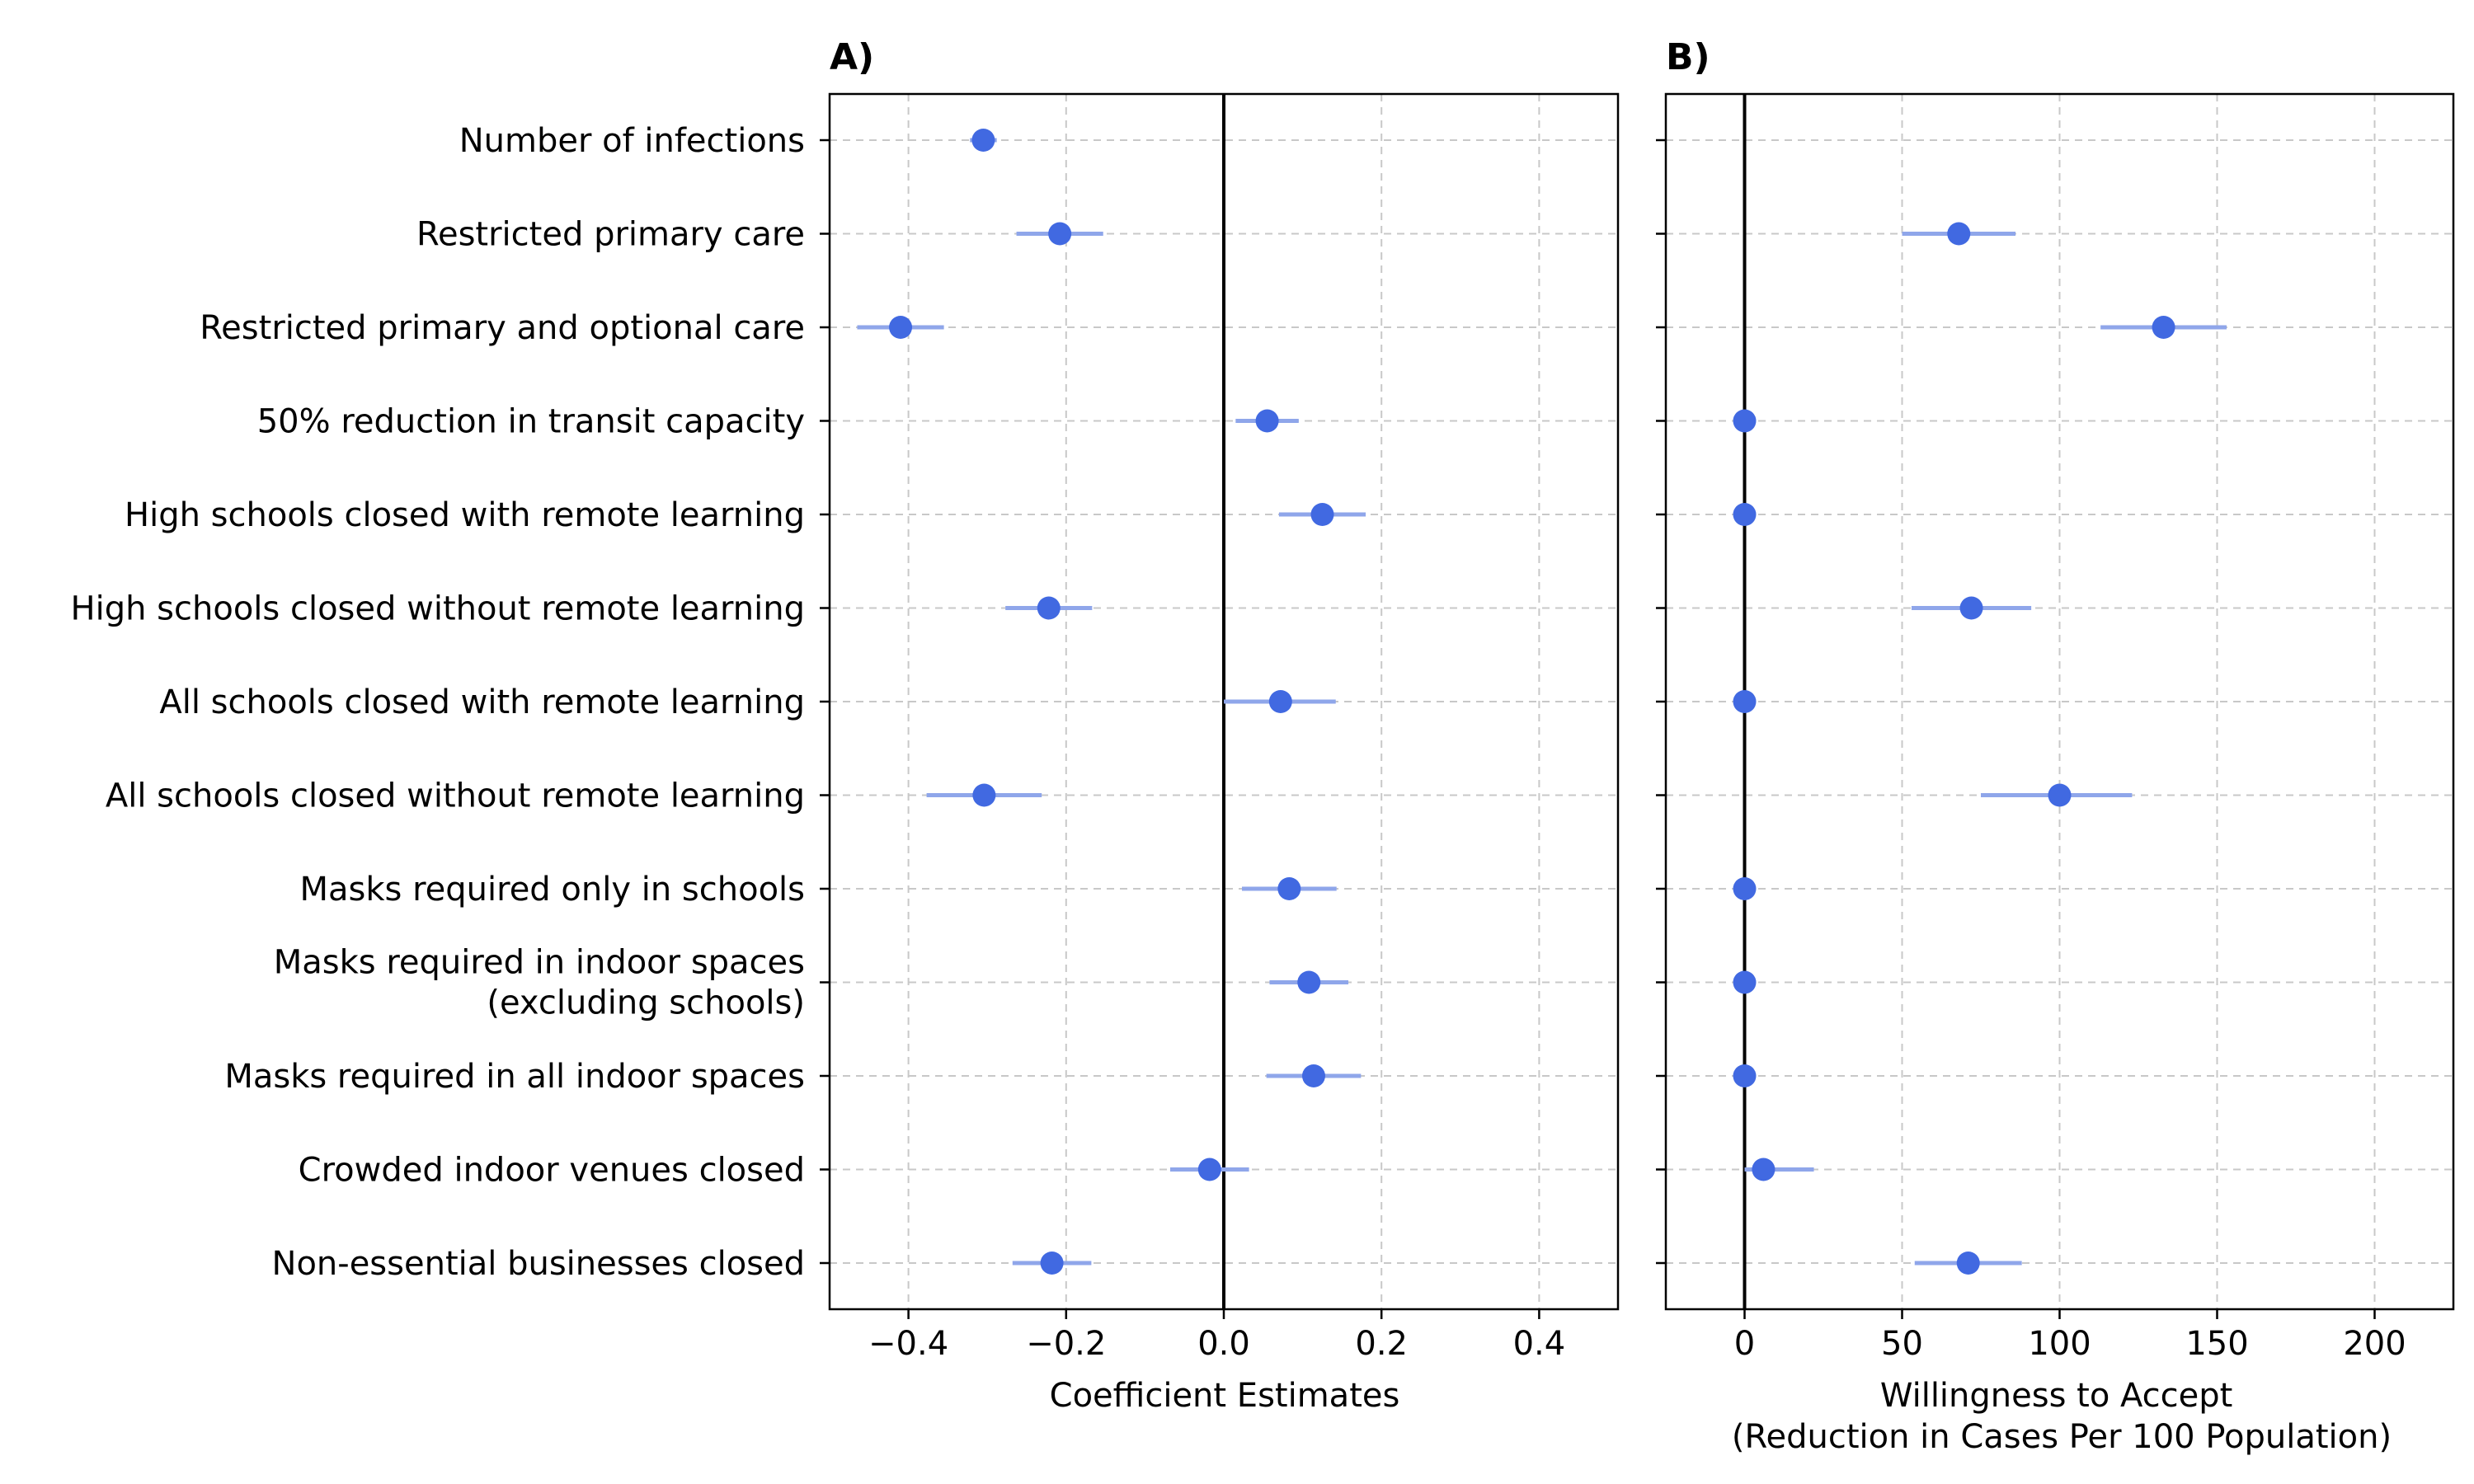 This screenshot has width=2474, height=1484. What do you see at coordinates (852, 57) in the screenshot?
I see `panel-a-title: A)` at bounding box center [852, 57].